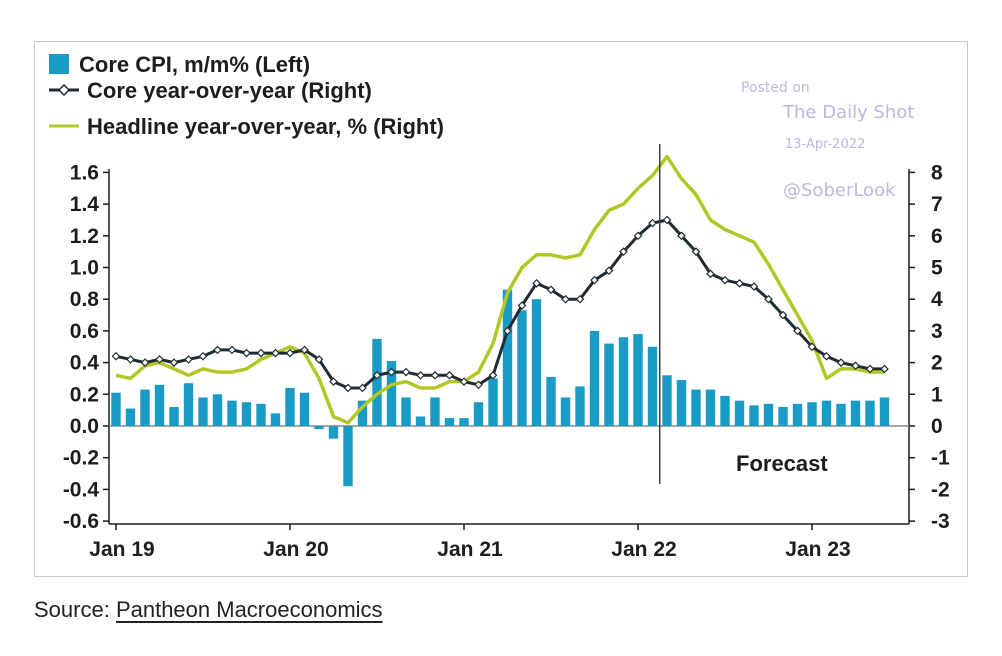 This screenshot has height=656, width=1002. I want to click on left-tick-label: 1.2, so click(84, 236).